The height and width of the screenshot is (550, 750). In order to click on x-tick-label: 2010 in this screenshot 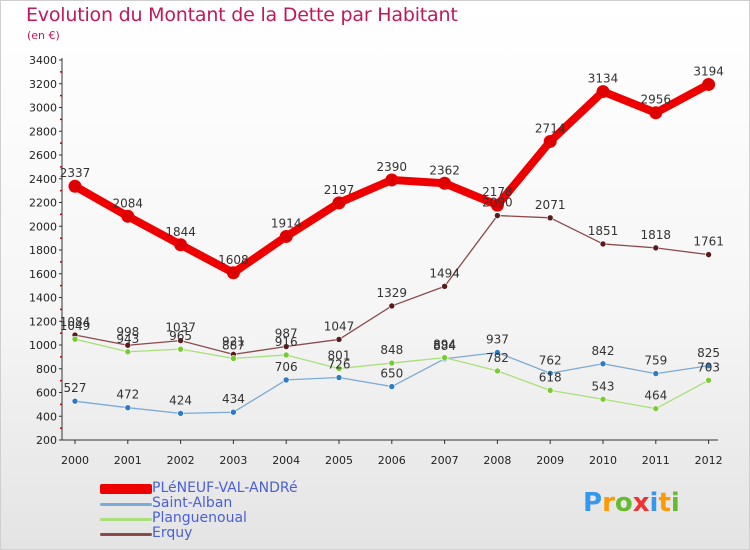, I will do `click(603, 460)`.